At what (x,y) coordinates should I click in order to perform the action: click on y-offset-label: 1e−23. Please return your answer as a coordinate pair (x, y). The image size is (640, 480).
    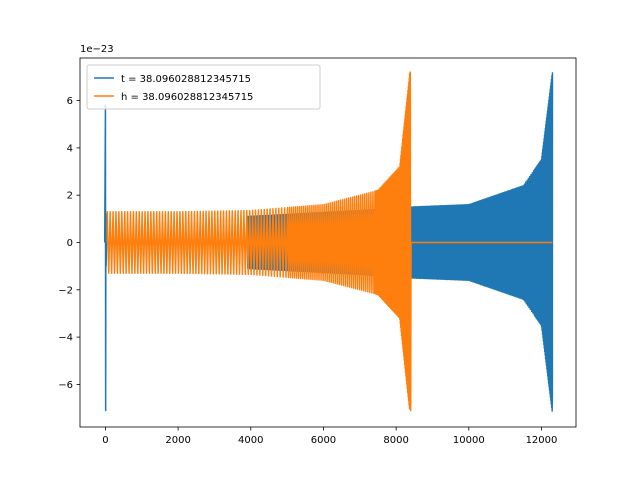
    Looking at the image, I should click on (97, 49).